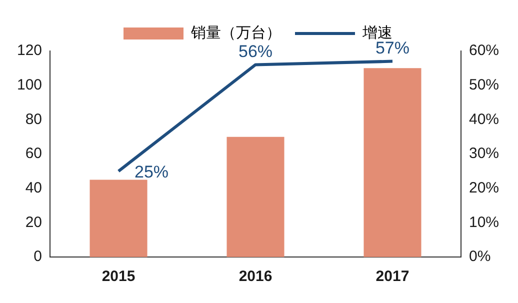 This screenshot has height=303, width=518. I want to click on y-tick-label: 40, so click(33, 187).